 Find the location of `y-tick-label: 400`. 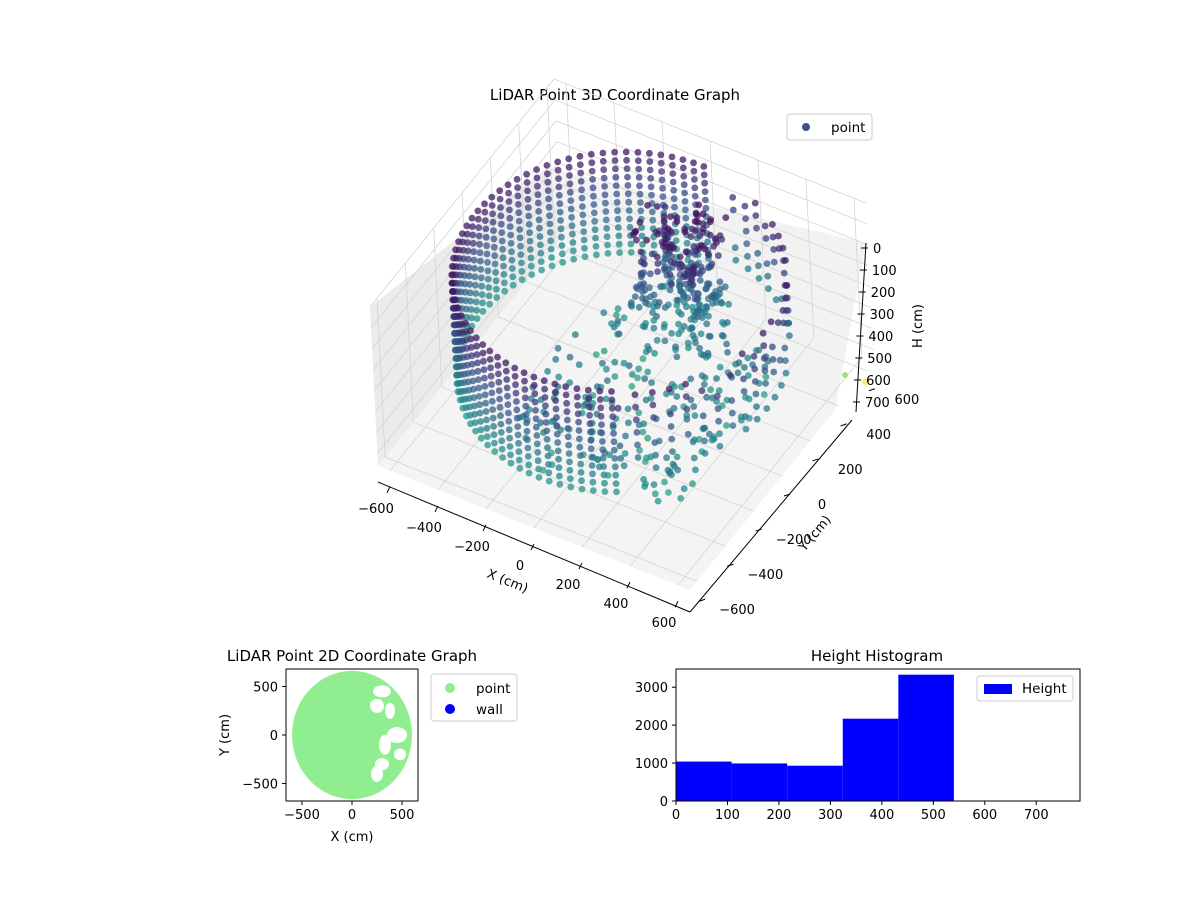

y-tick-label: 400 is located at coordinates (878, 435).